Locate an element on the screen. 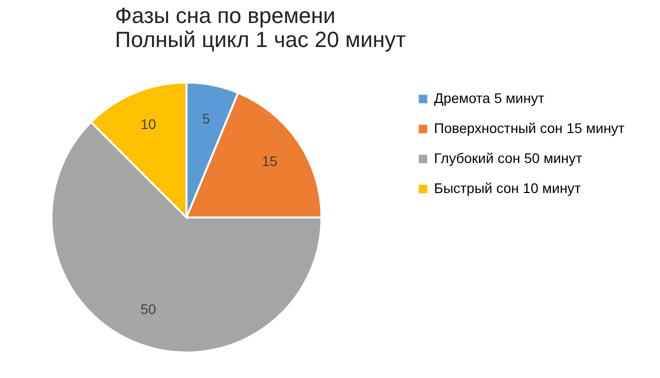 The image size is (660, 378). legend-label: Поверхностный сон 15 минут is located at coordinates (530, 128).